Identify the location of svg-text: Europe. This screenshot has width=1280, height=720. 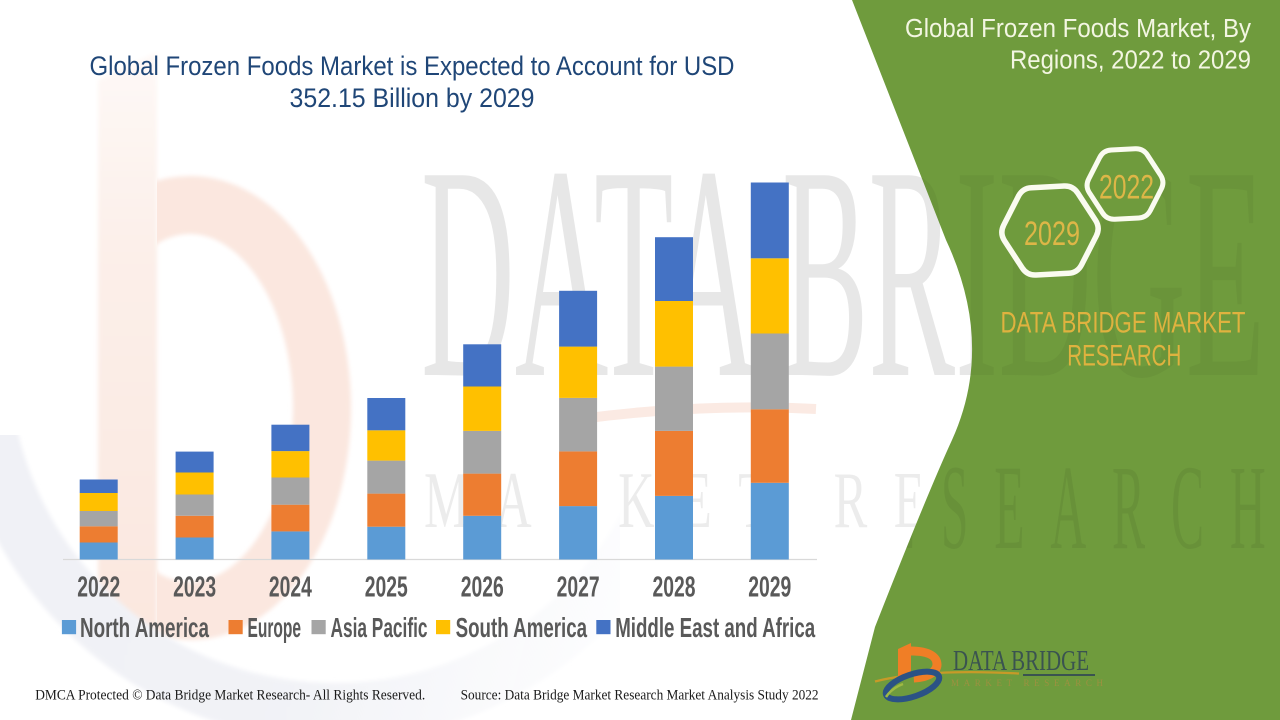
(275, 627).